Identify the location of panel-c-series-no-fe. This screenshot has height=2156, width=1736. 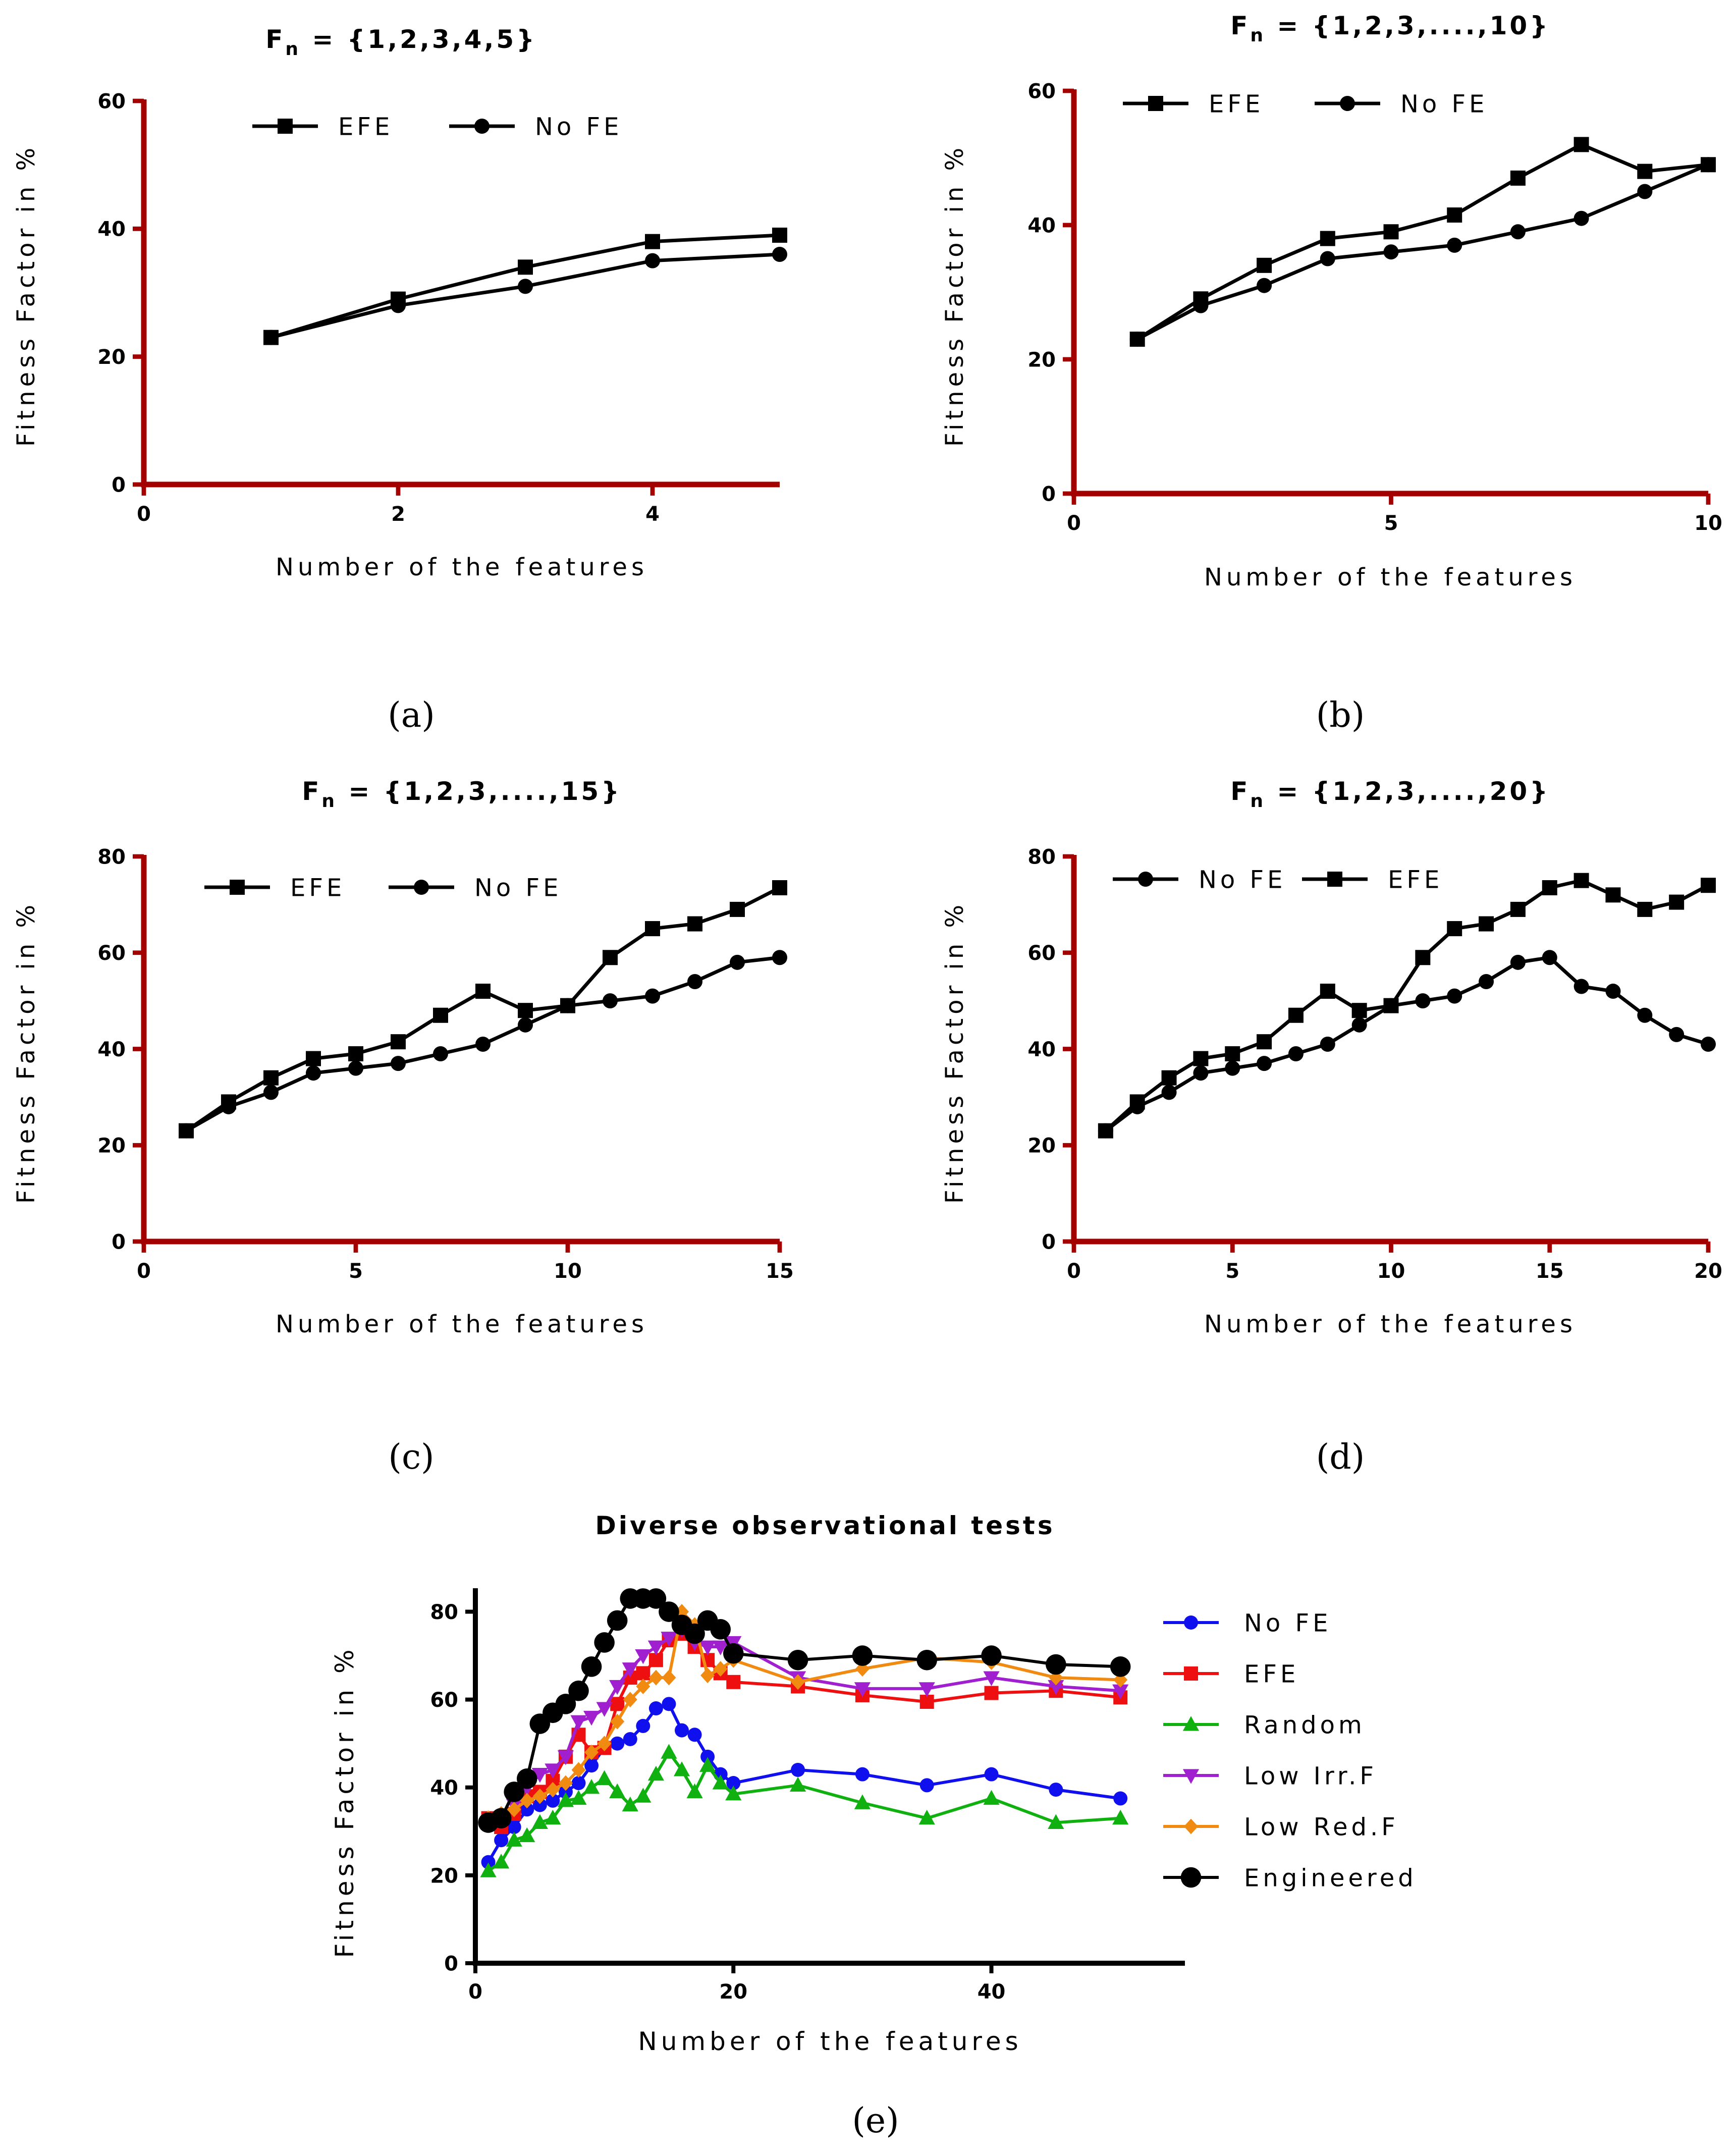
(483, 1044).